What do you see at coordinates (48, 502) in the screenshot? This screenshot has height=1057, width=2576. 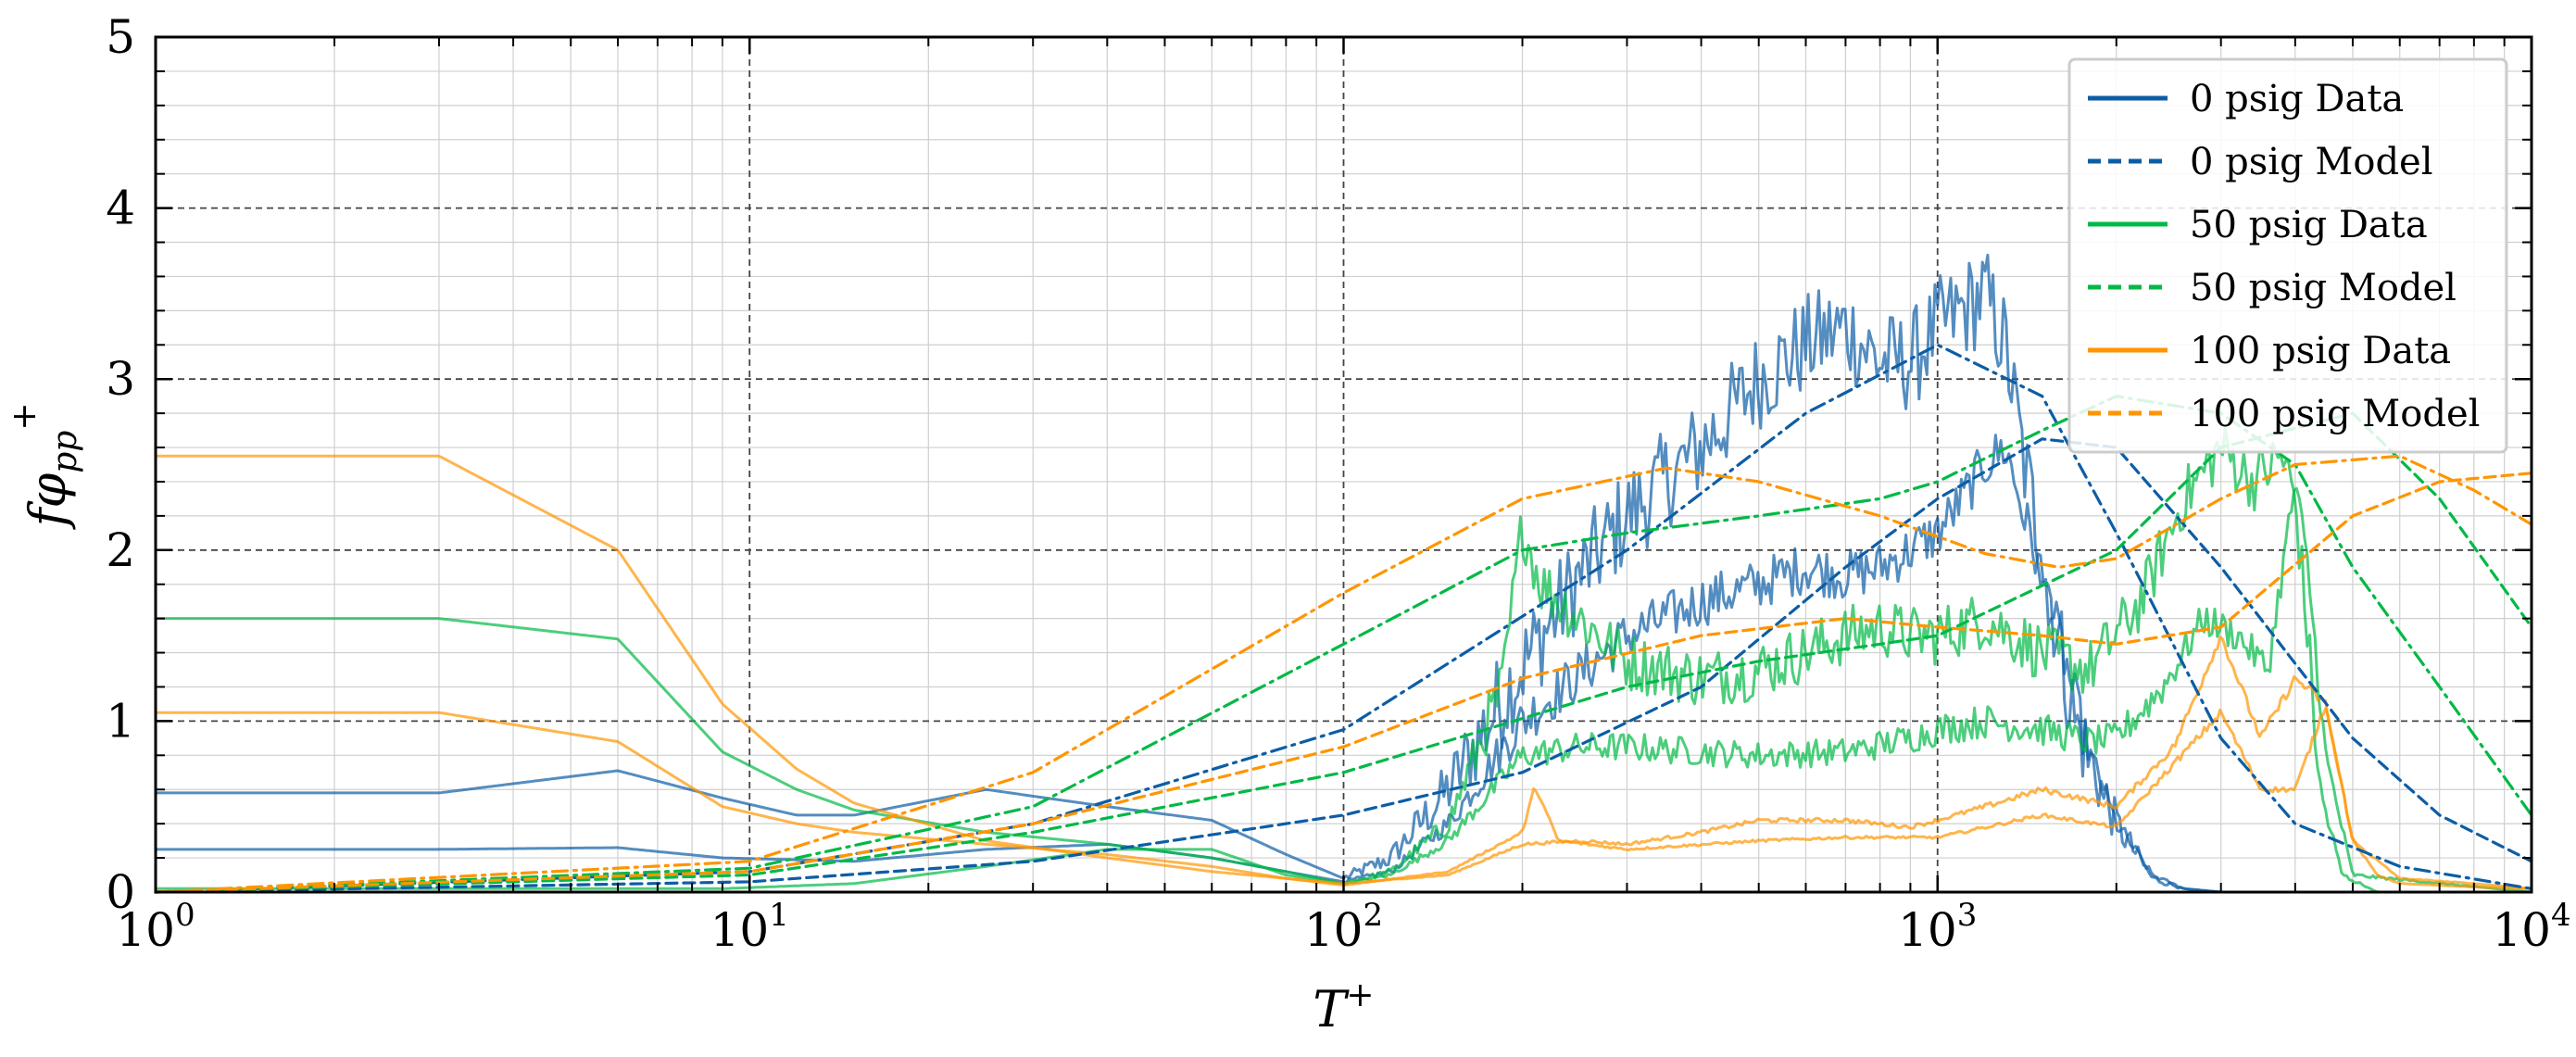 I see `y-axis-title-base: fφ` at bounding box center [48, 502].